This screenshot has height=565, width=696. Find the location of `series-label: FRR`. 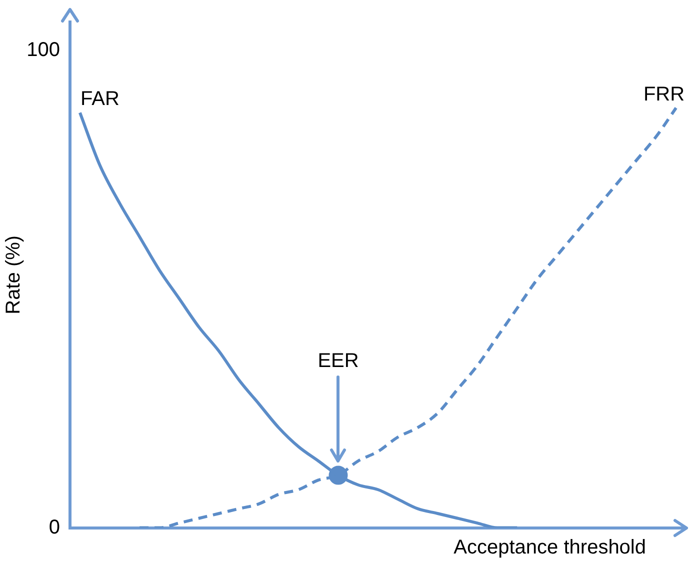

series-label: FRR is located at coordinates (664, 94).